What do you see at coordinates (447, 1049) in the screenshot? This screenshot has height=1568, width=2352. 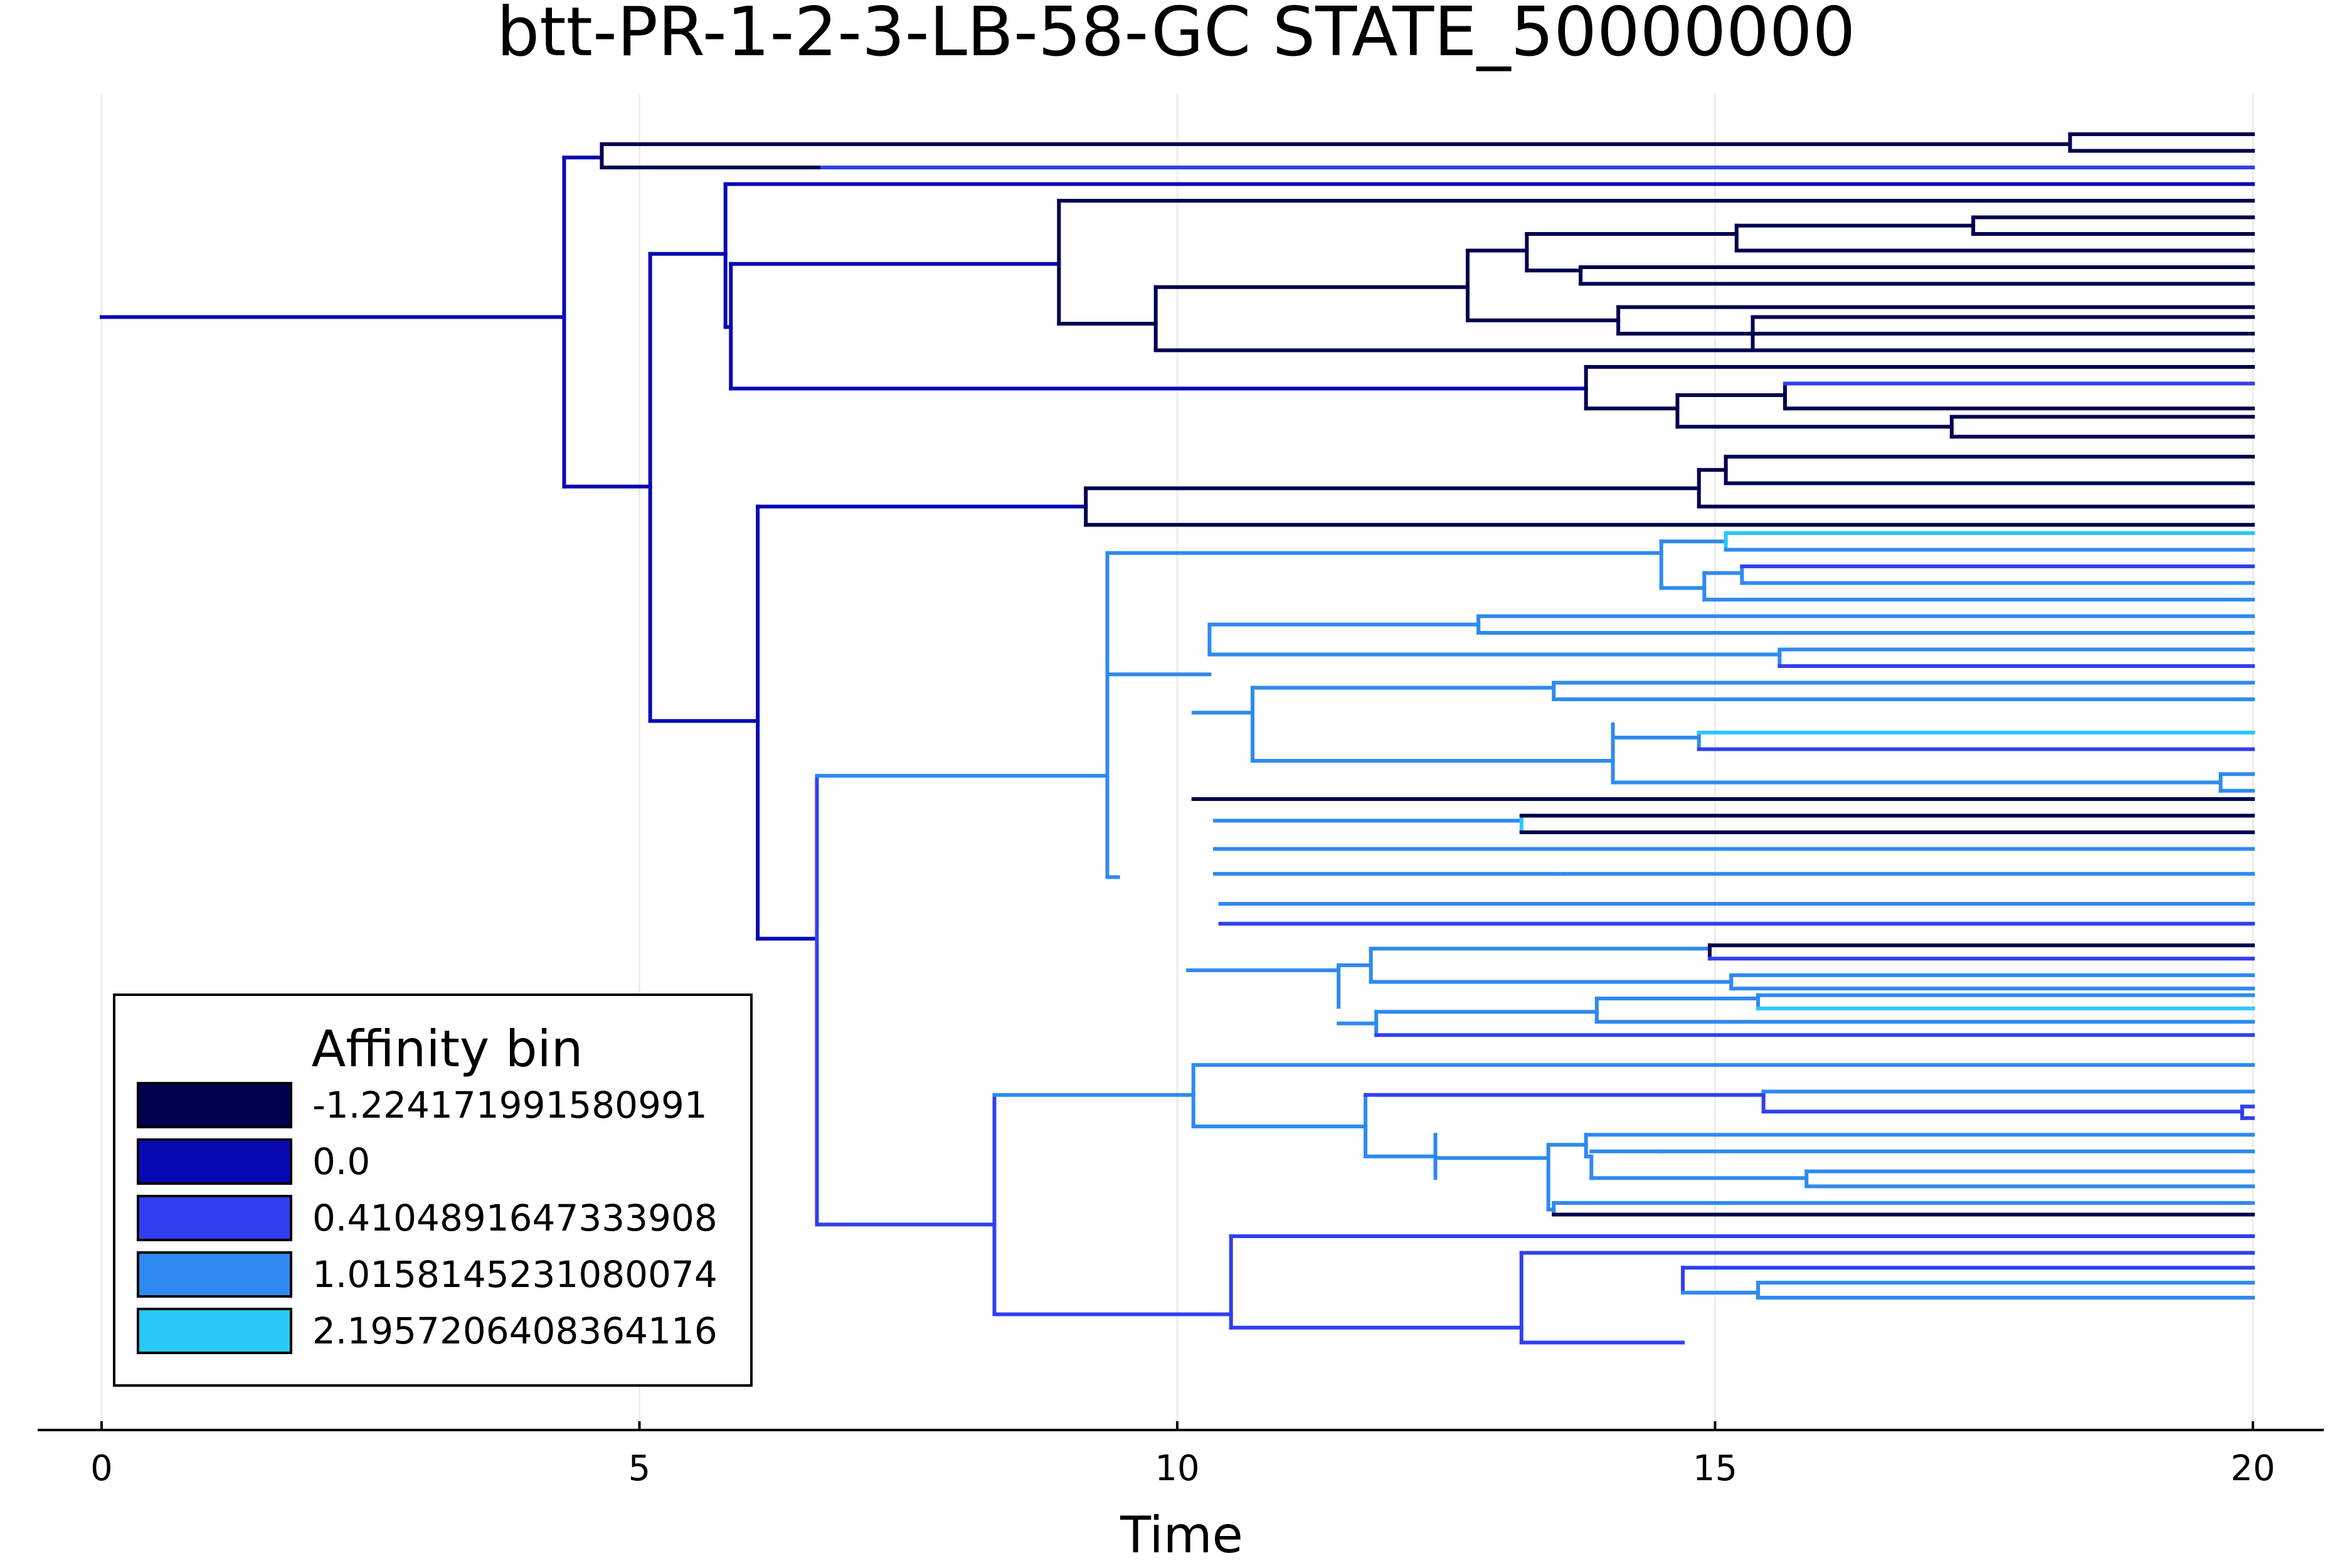 I see `legend-title: Affinity bin` at bounding box center [447, 1049].